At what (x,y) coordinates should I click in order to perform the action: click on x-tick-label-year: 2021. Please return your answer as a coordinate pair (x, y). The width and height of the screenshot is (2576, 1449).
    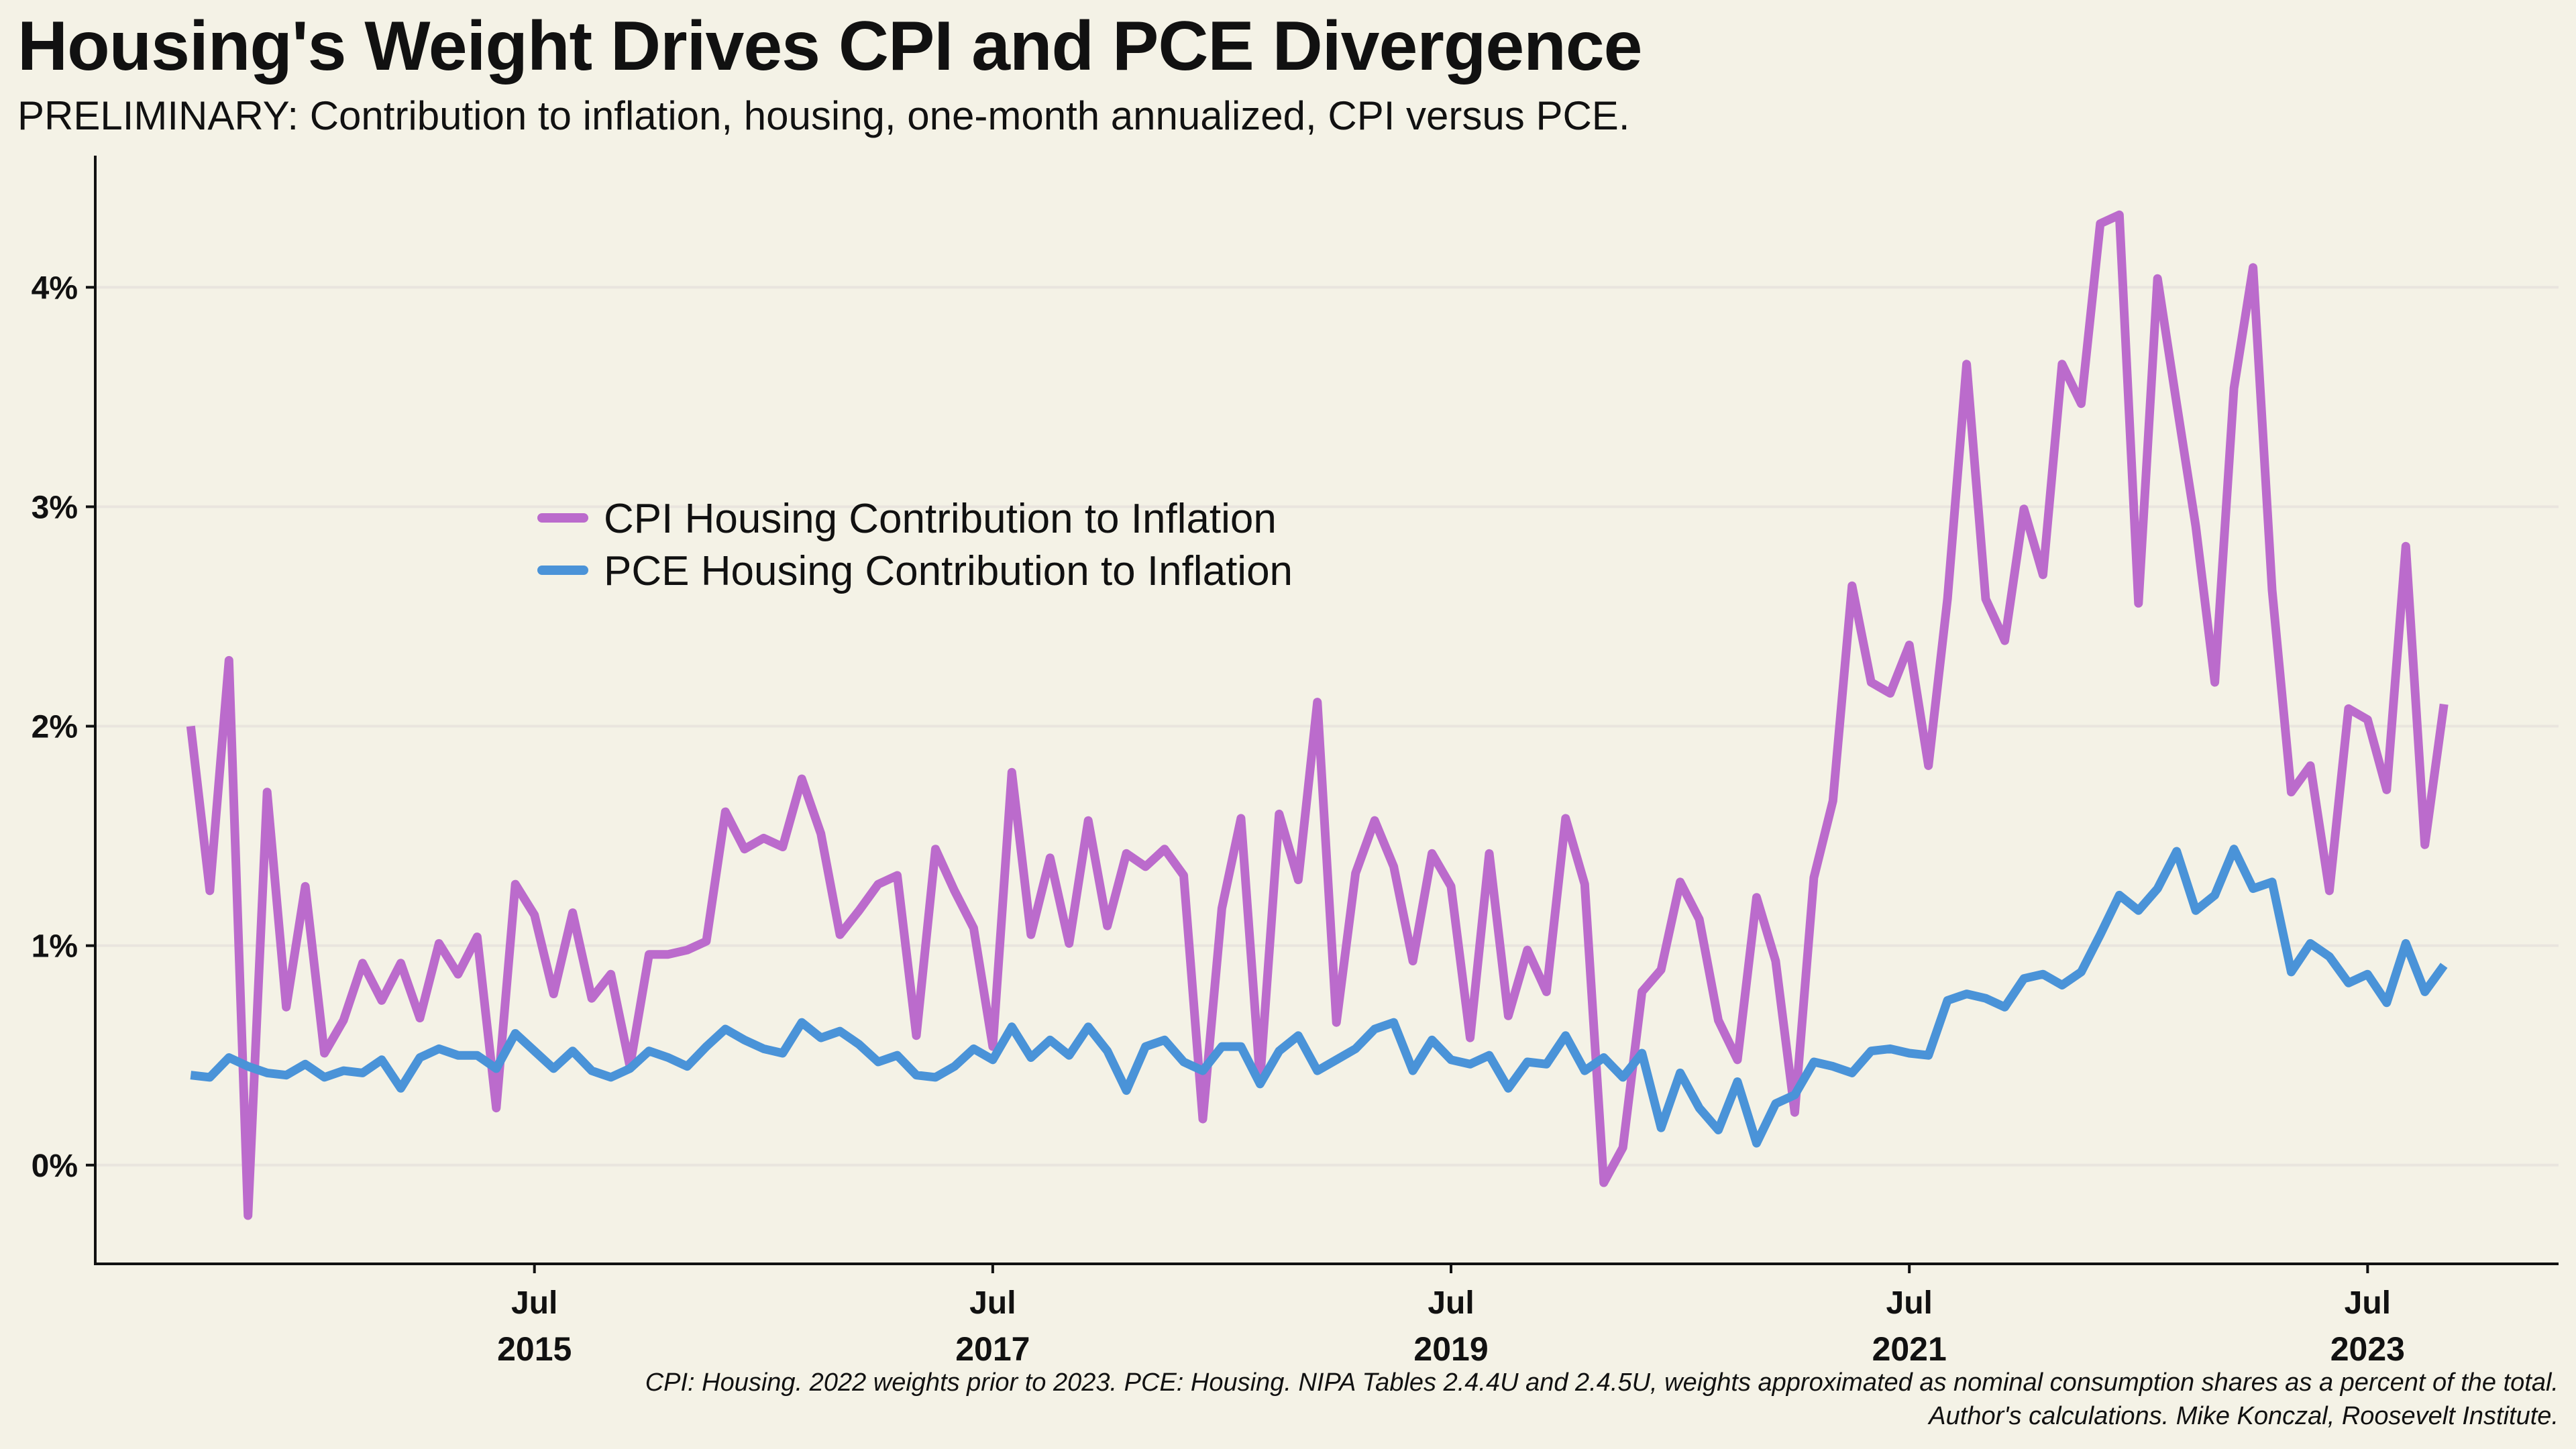
    Looking at the image, I should click on (1909, 1349).